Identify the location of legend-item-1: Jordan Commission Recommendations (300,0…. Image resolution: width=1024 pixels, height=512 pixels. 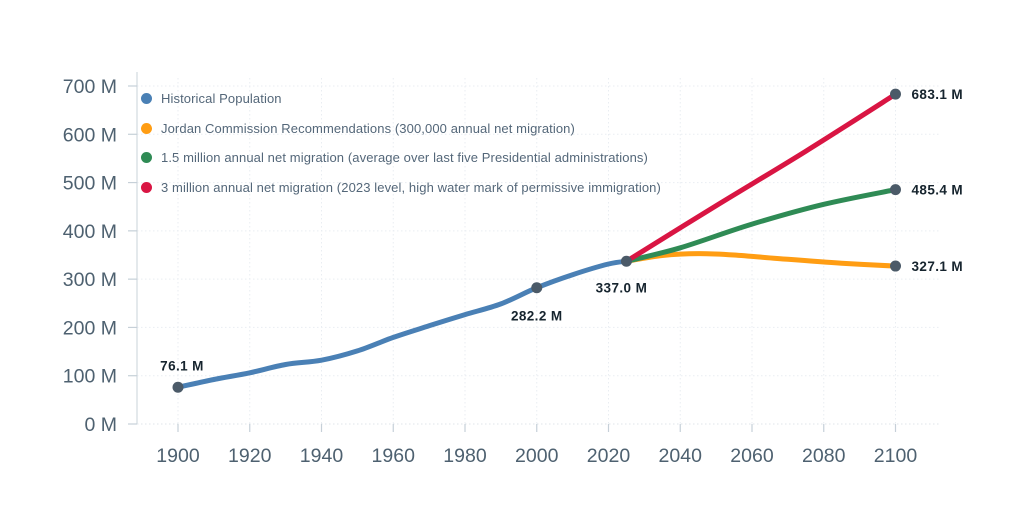
(401, 129).